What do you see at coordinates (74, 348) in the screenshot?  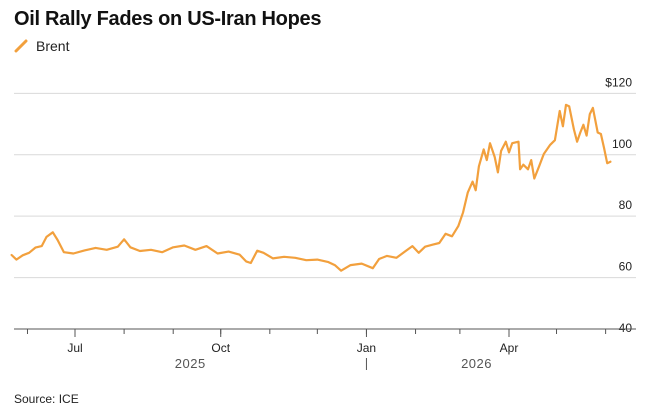 I see `x-tick-label-0: Jul` at bounding box center [74, 348].